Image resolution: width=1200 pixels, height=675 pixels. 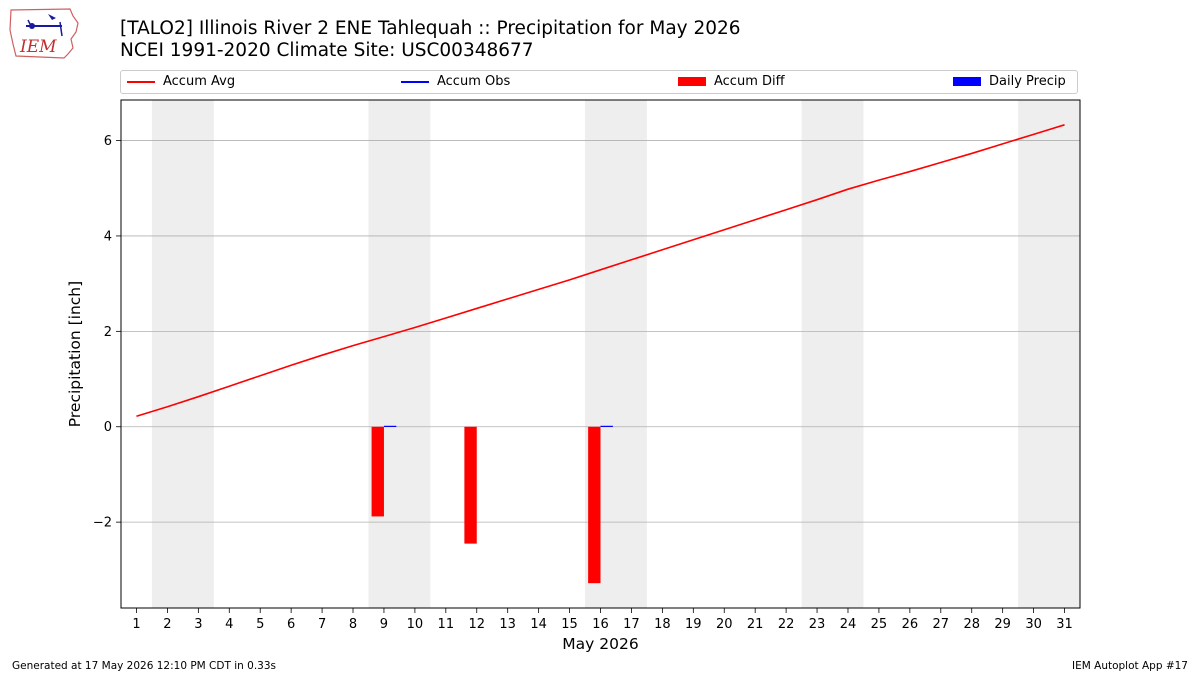 What do you see at coordinates (102, 523) in the screenshot?
I see `y-tick-label: −2` at bounding box center [102, 523].